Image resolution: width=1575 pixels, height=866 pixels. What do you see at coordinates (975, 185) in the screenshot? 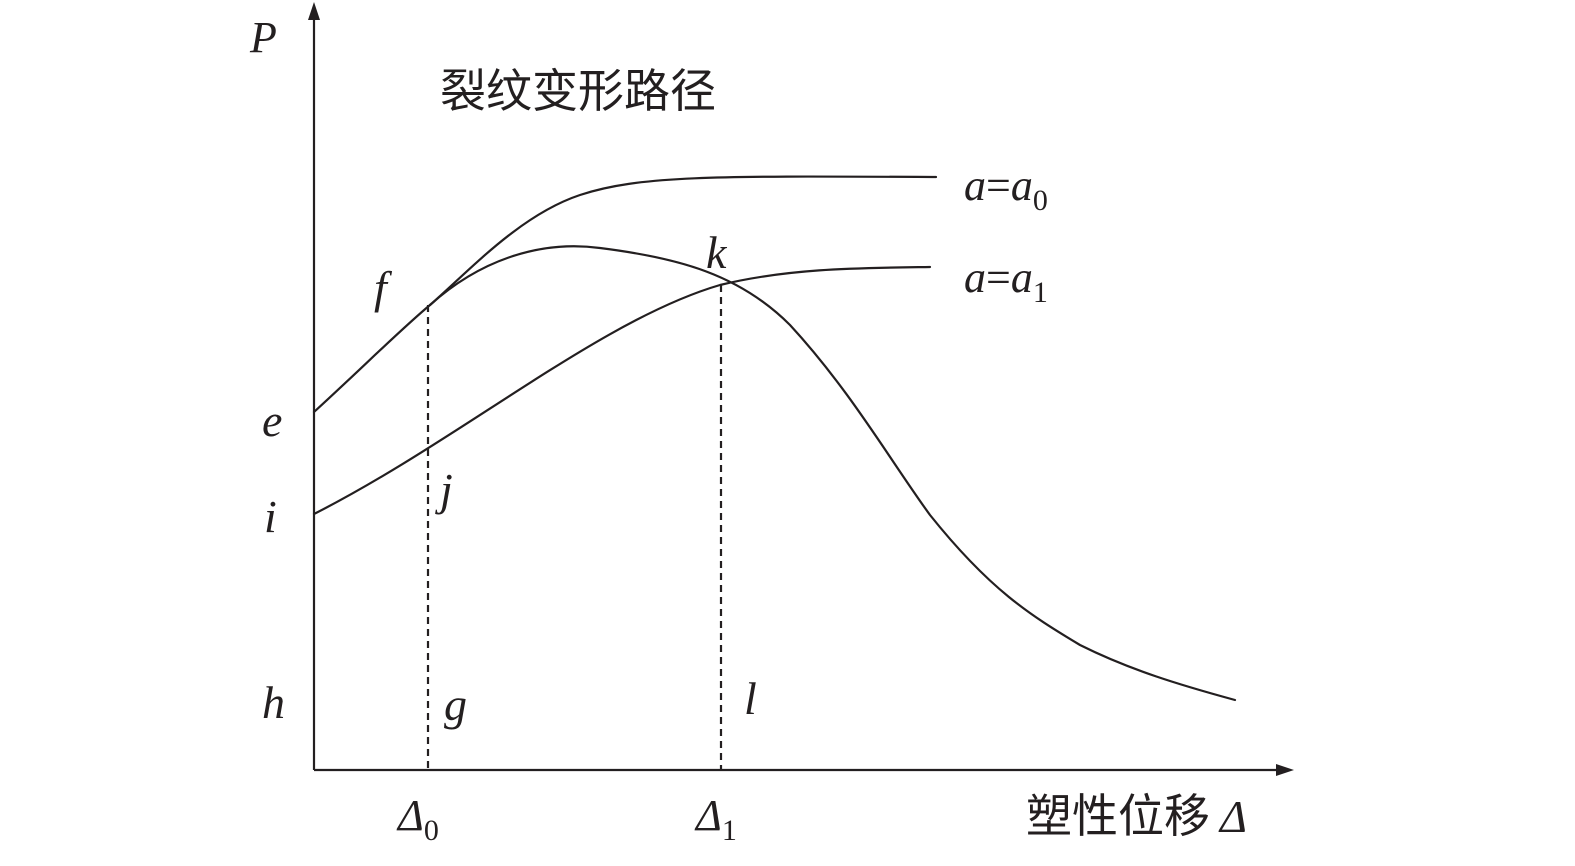
I see `curve-label-a0-var: a` at bounding box center [975, 185].